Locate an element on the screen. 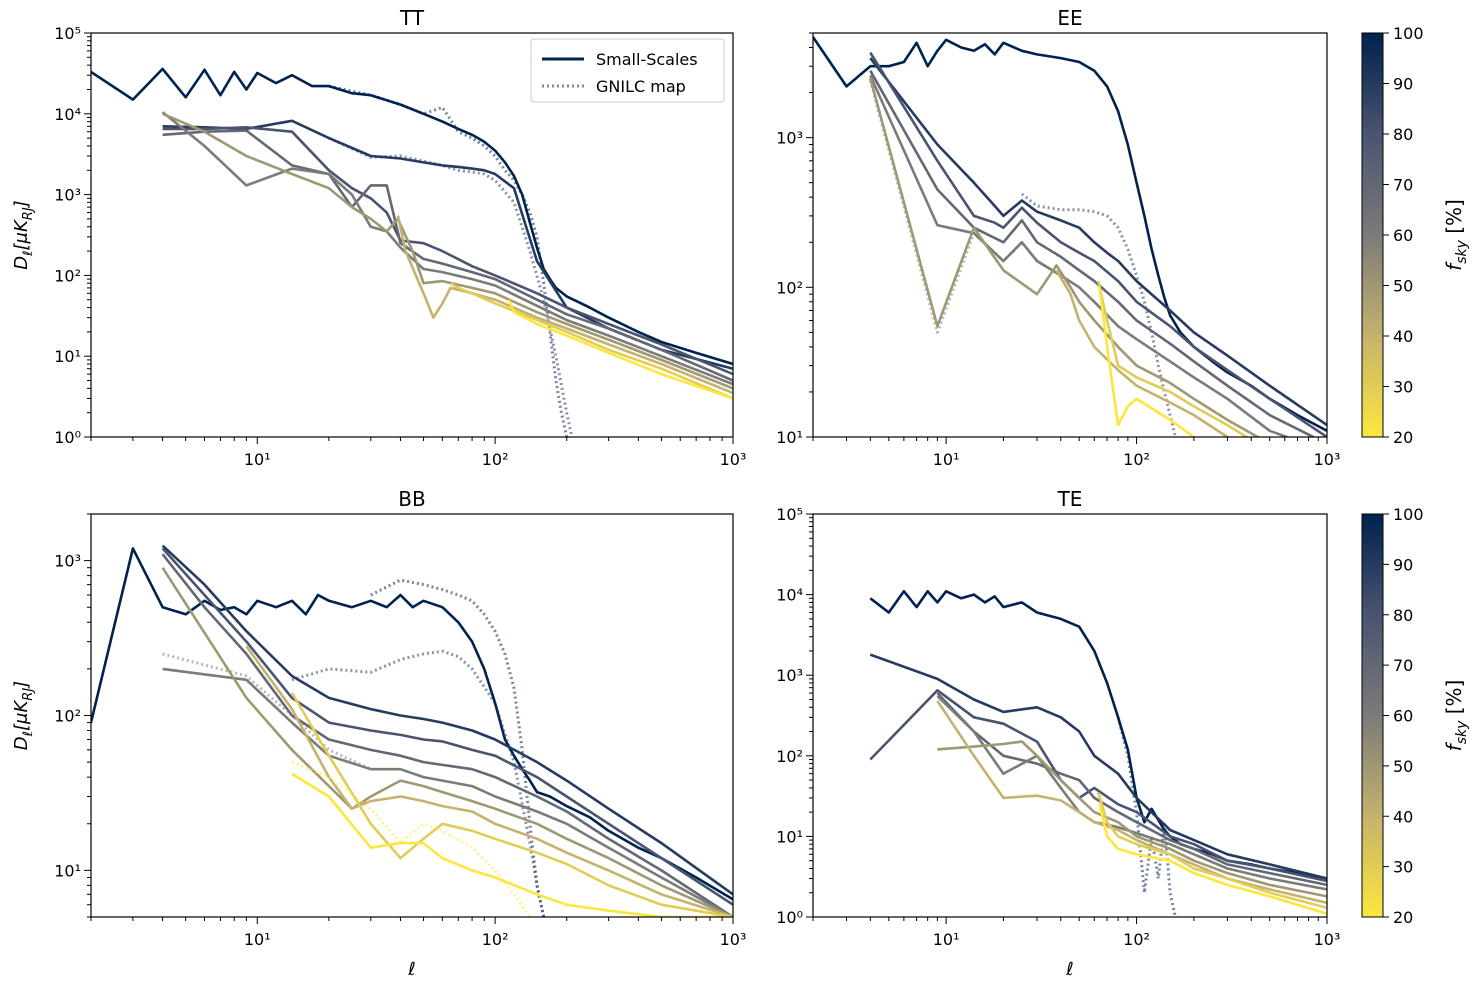 This screenshot has width=1475, height=989. series-fsky-60-solid is located at coordinates (1131, 793).